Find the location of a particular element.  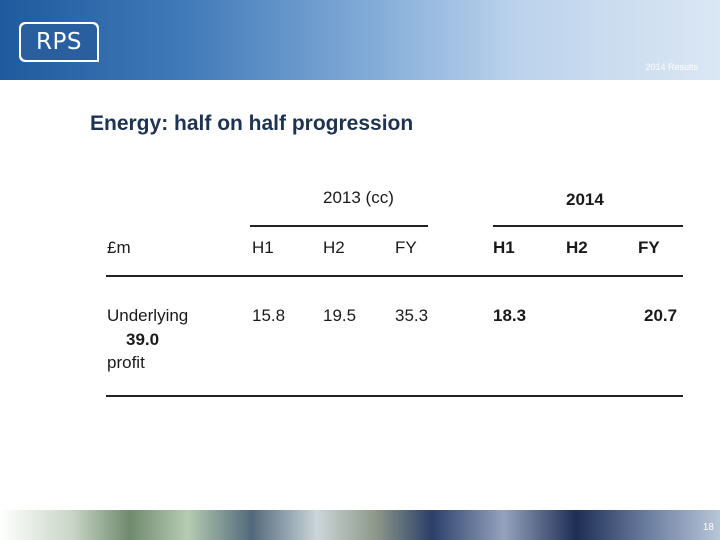

column-header-2013-h1: H1 is located at coordinates (263, 247).